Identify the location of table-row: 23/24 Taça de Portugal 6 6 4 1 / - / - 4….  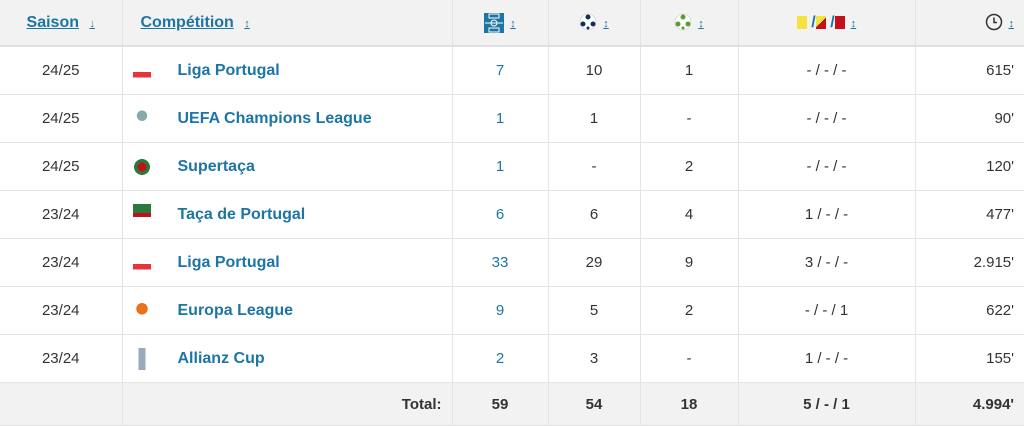
(512, 214).